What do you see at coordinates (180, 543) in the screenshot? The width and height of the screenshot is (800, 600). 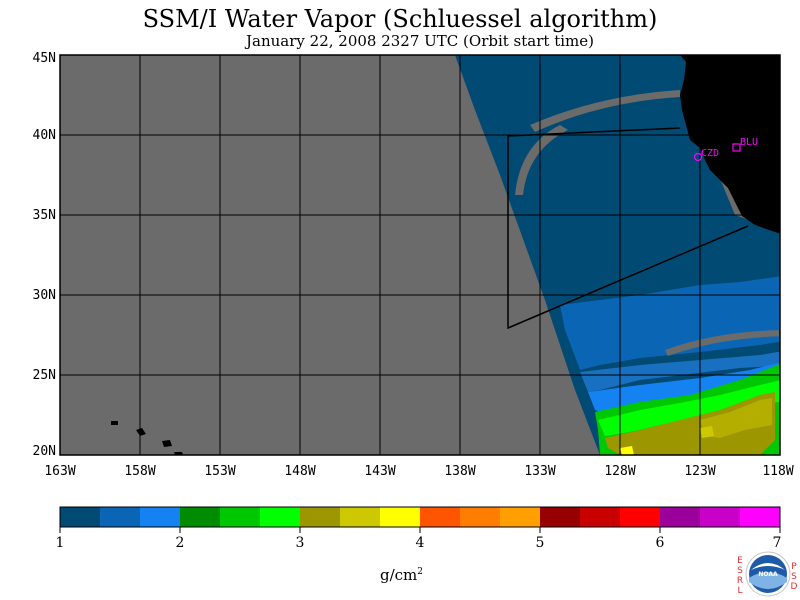 I see `colorbar-tick-label: 2` at bounding box center [180, 543].